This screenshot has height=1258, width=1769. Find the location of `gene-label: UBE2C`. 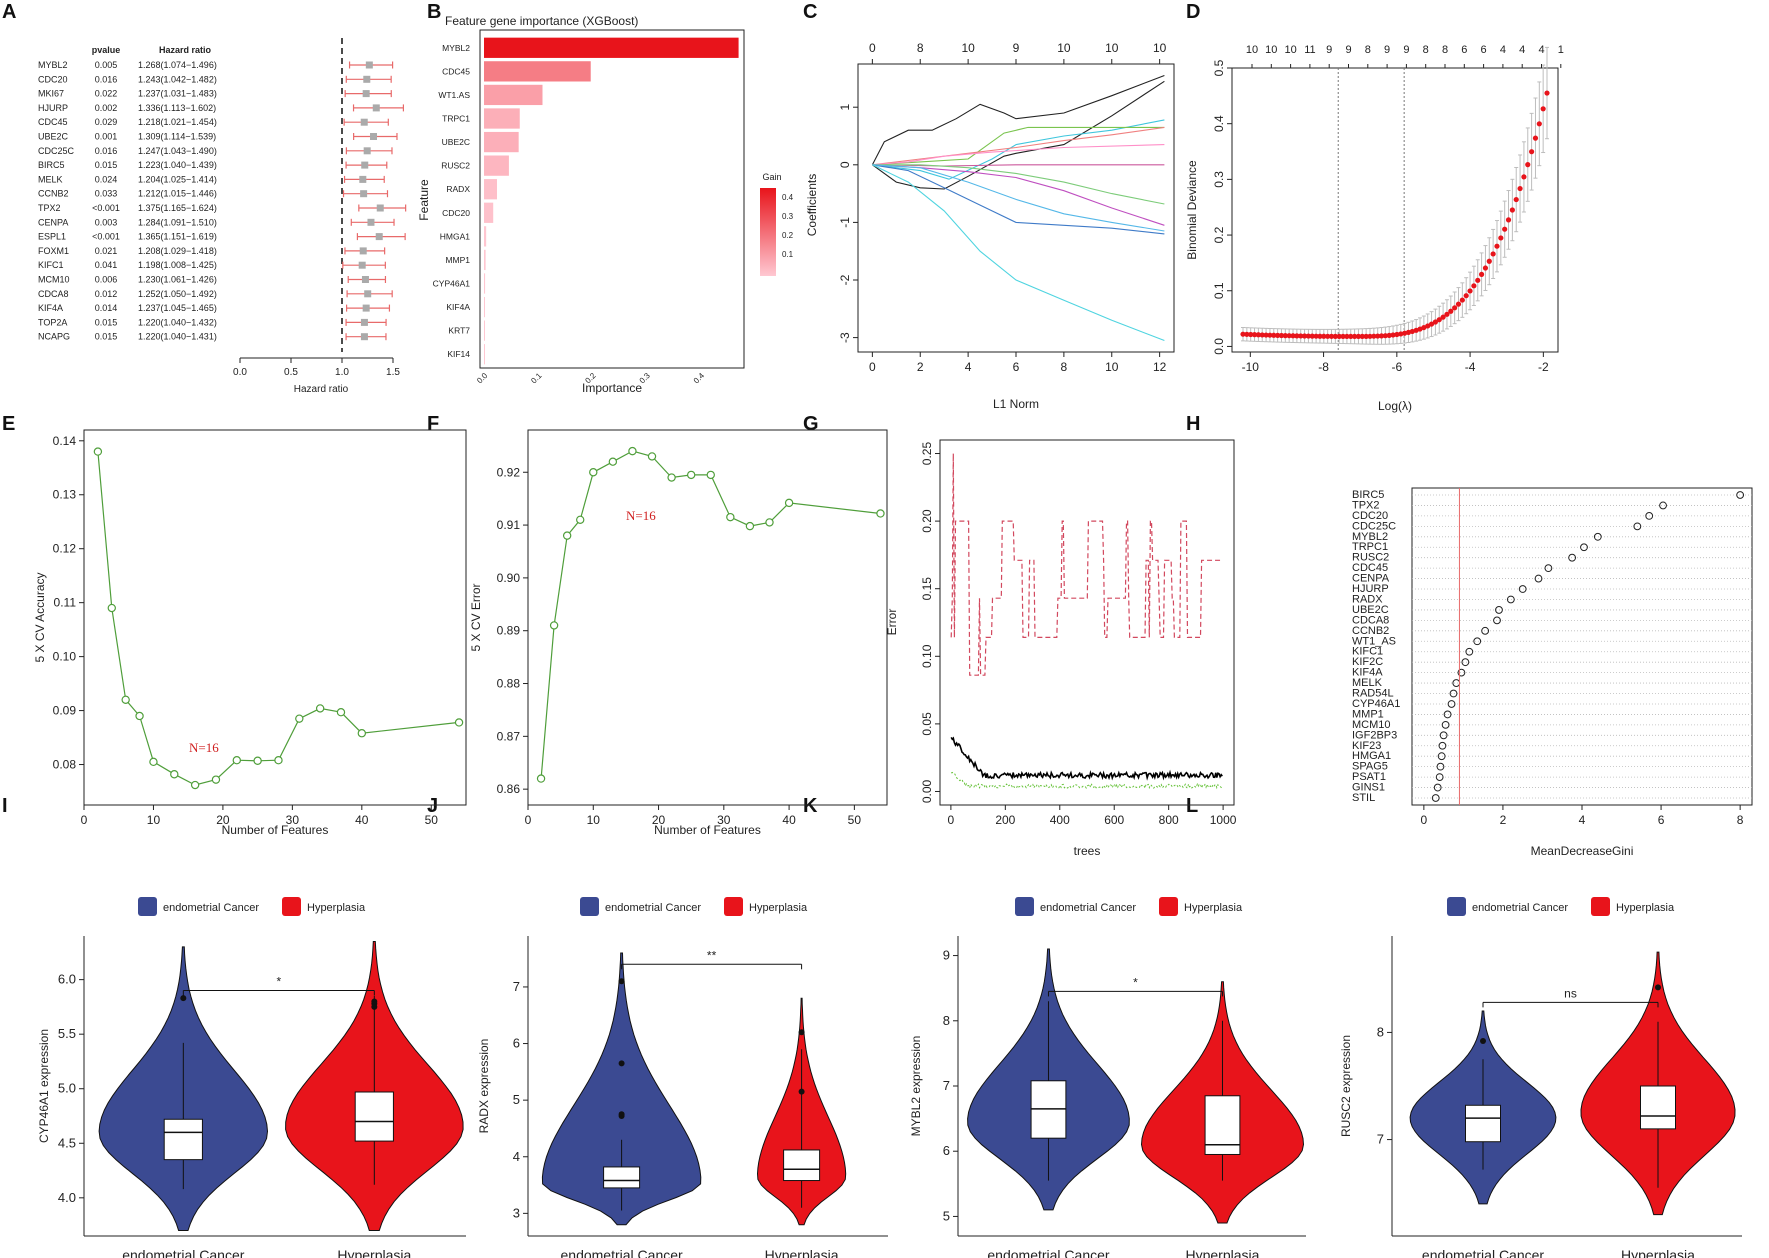

gene-label: UBE2C is located at coordinates (1370, 610).